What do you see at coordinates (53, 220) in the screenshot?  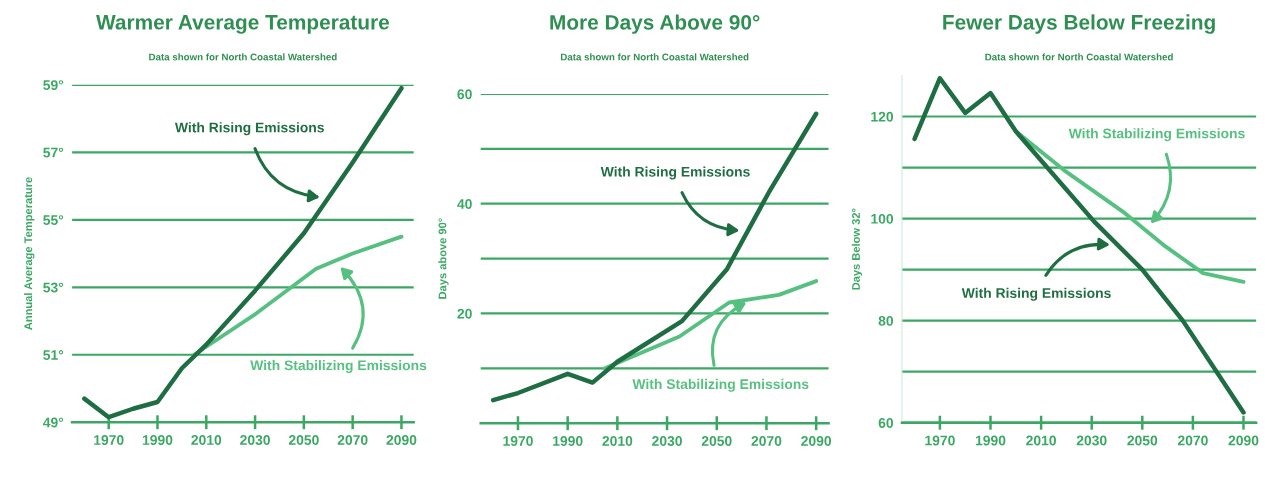 I see `y-tick-label: 55°` at bounding box center [53, 220].